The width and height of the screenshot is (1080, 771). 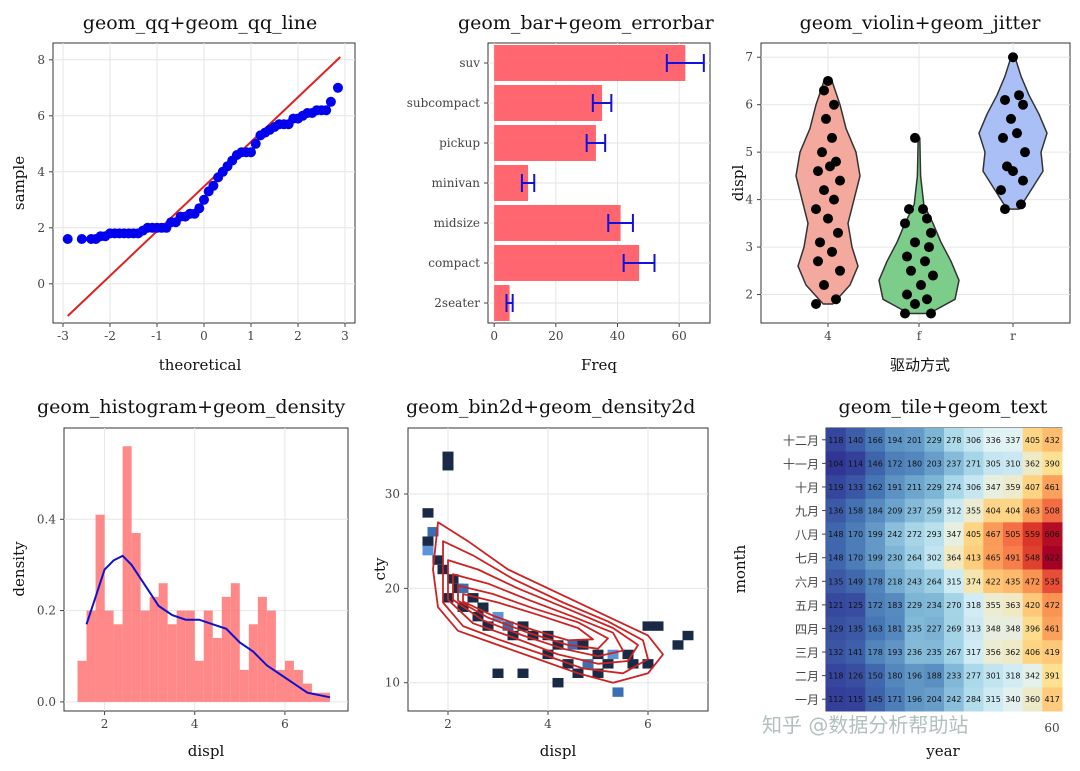 I want to click on violin-ylabel: displ, so click(x=738, y=183).